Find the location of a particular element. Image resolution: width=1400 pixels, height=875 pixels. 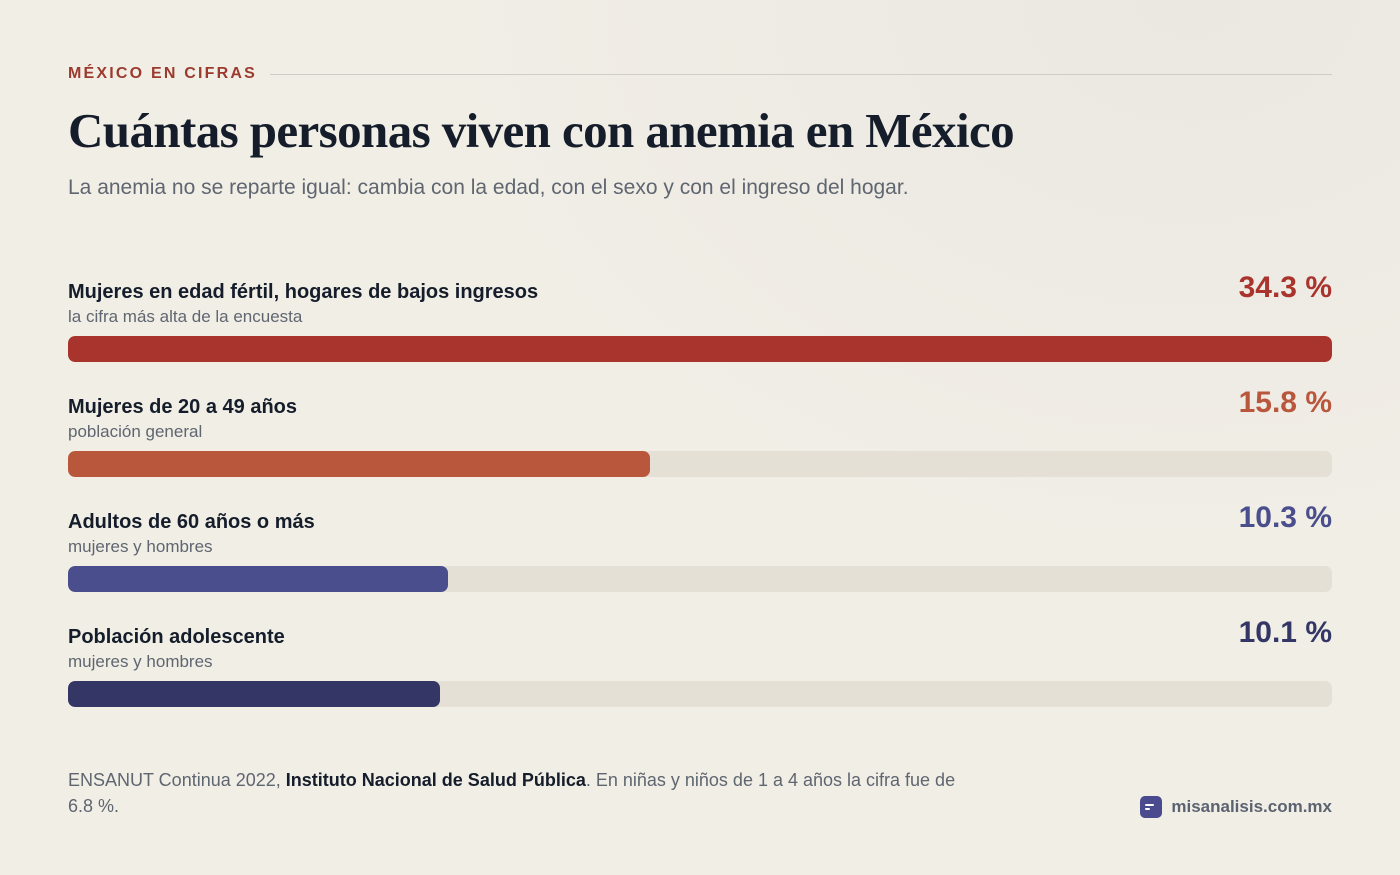

bar-label: Población adolescente is located at coordinates (176, 637).